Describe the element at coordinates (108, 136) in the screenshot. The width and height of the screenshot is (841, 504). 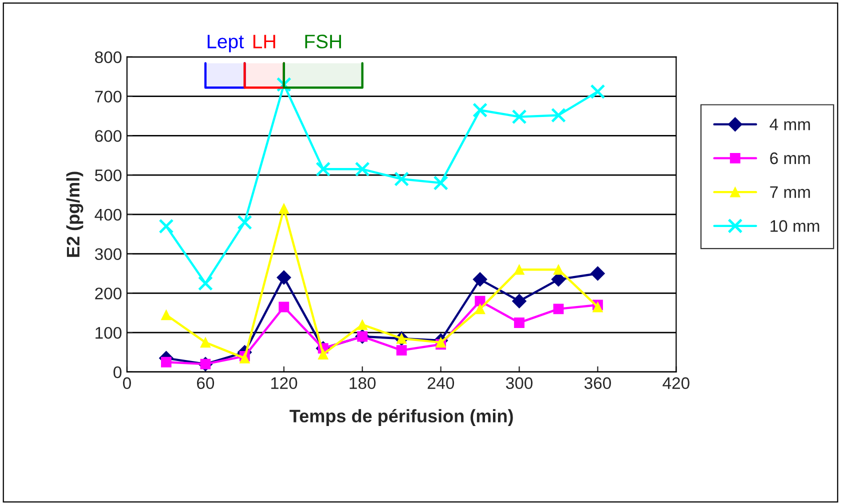
I see `y-tick-label: 600` at that location.